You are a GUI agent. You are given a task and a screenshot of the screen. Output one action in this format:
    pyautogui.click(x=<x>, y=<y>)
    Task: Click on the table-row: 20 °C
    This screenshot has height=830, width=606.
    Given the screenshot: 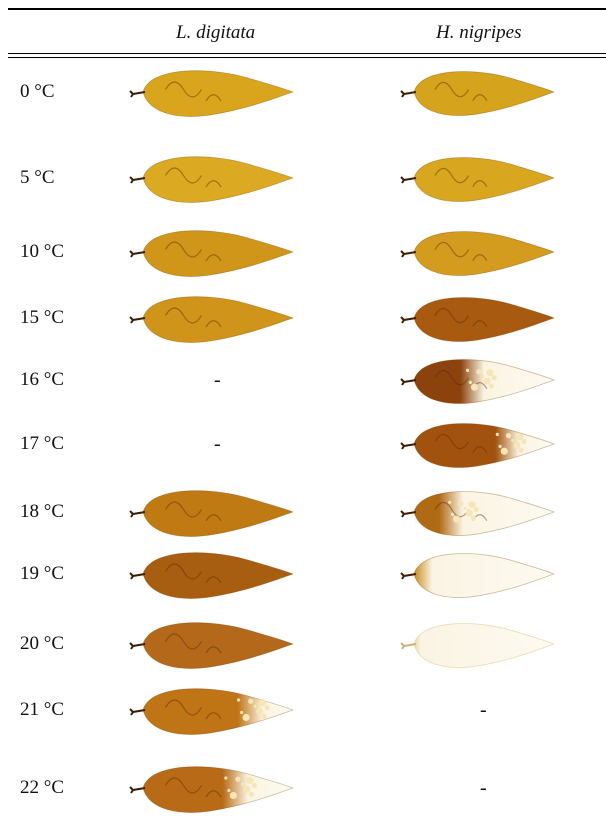 What is the action you would take?
    pyautogui.click(x=303, y=644)
    